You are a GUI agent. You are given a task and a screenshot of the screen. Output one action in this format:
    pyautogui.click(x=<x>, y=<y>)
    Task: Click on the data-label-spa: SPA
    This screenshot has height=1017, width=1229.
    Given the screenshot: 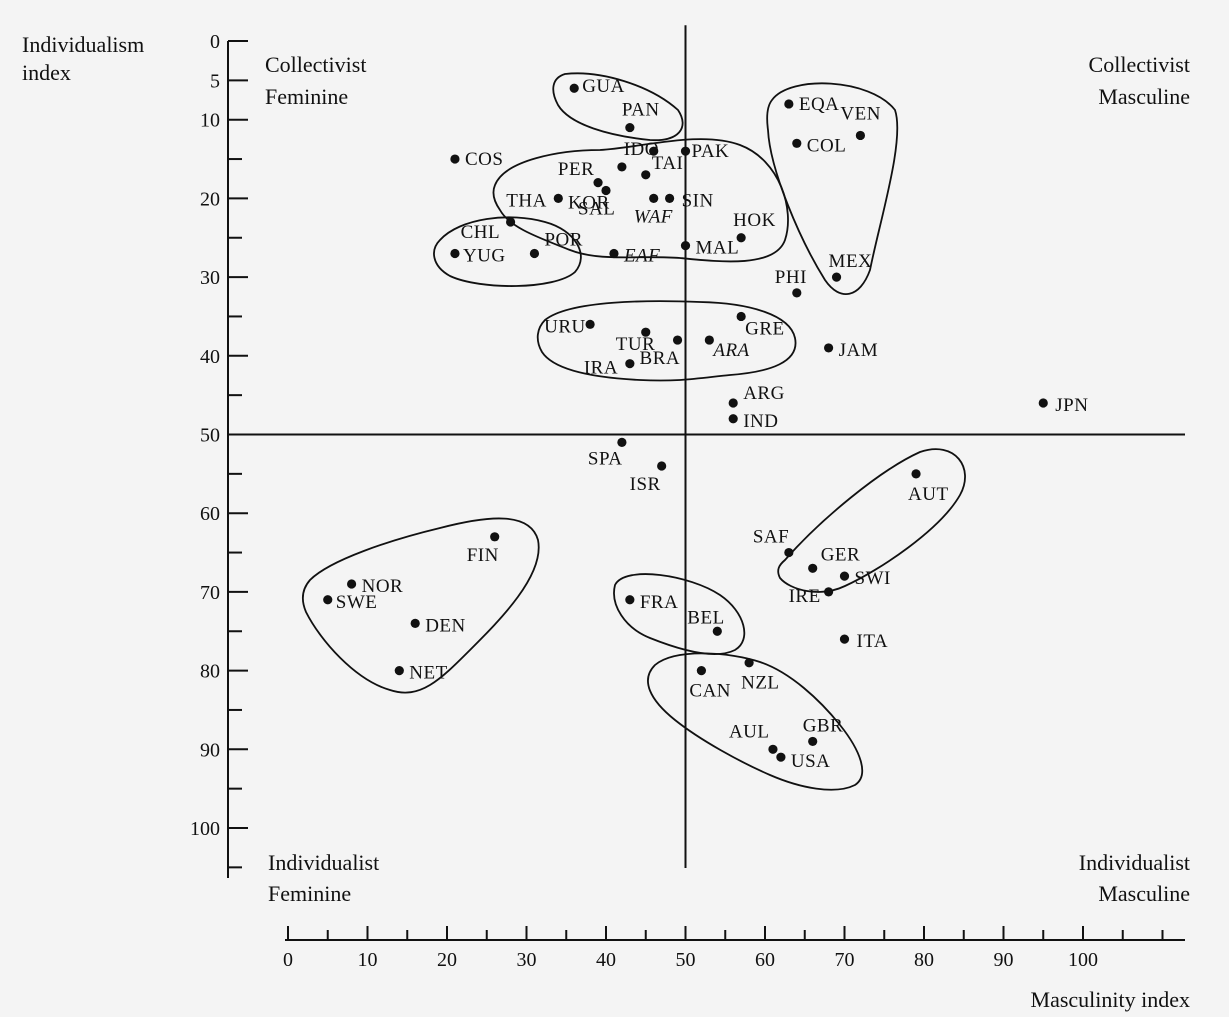 What is the action you would take?
    pyautogui.click(x=605, y=458)
    